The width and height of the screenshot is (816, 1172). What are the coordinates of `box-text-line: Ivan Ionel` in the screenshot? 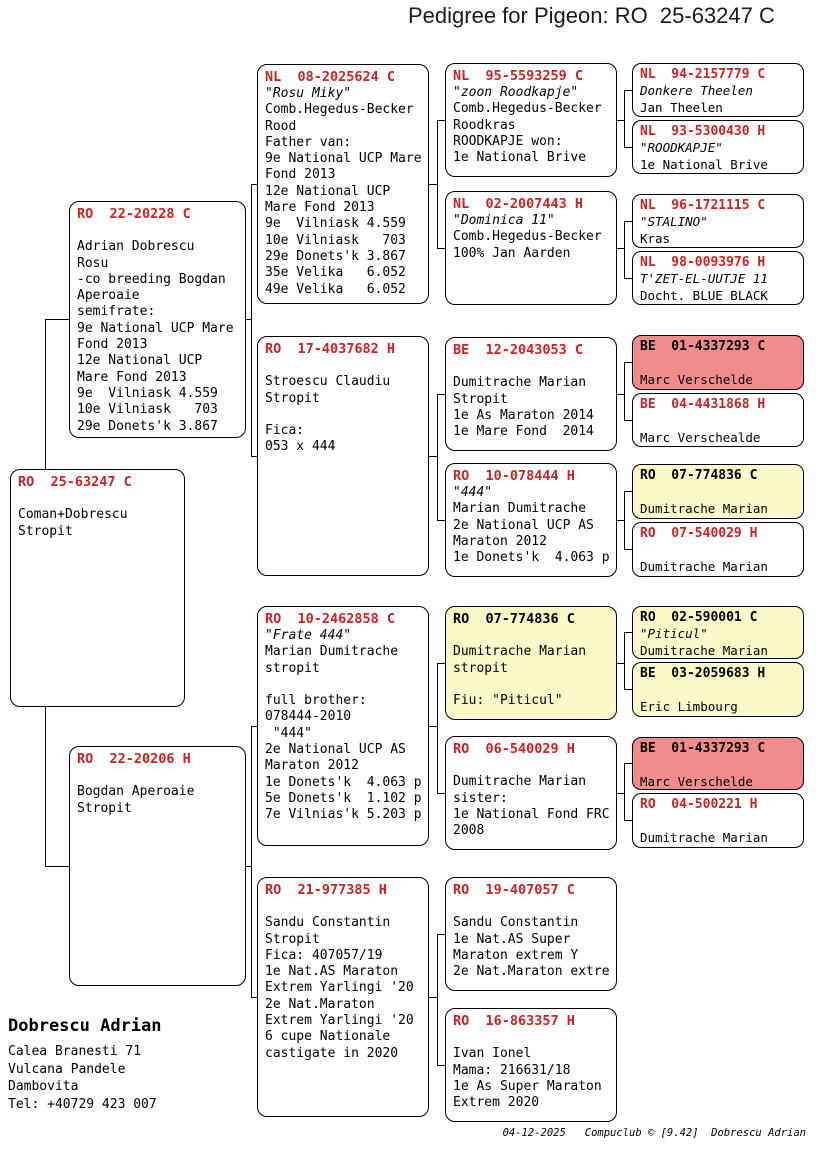 It's located at (492, 1054).